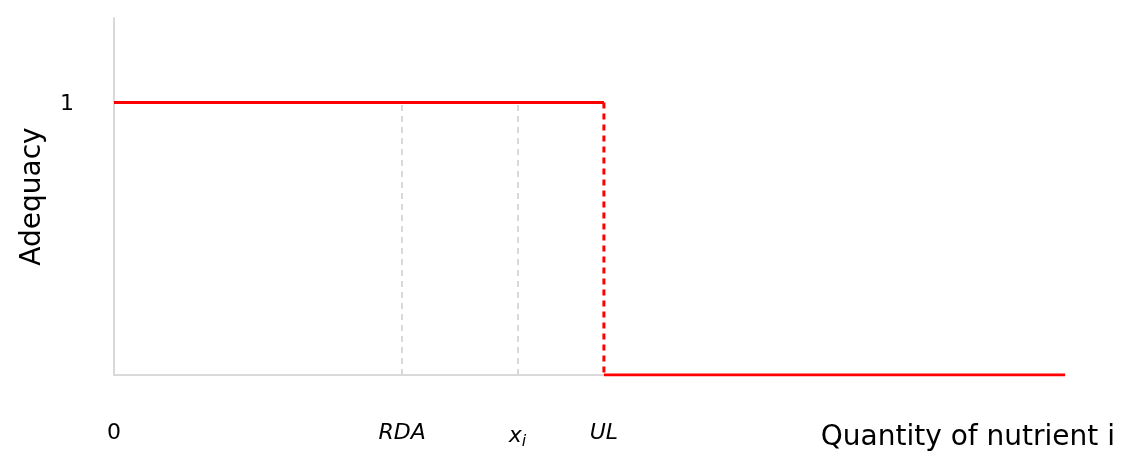 The width and height of the screenshot is (1131, 461). I want to click on text: 1, so click(67, 102).